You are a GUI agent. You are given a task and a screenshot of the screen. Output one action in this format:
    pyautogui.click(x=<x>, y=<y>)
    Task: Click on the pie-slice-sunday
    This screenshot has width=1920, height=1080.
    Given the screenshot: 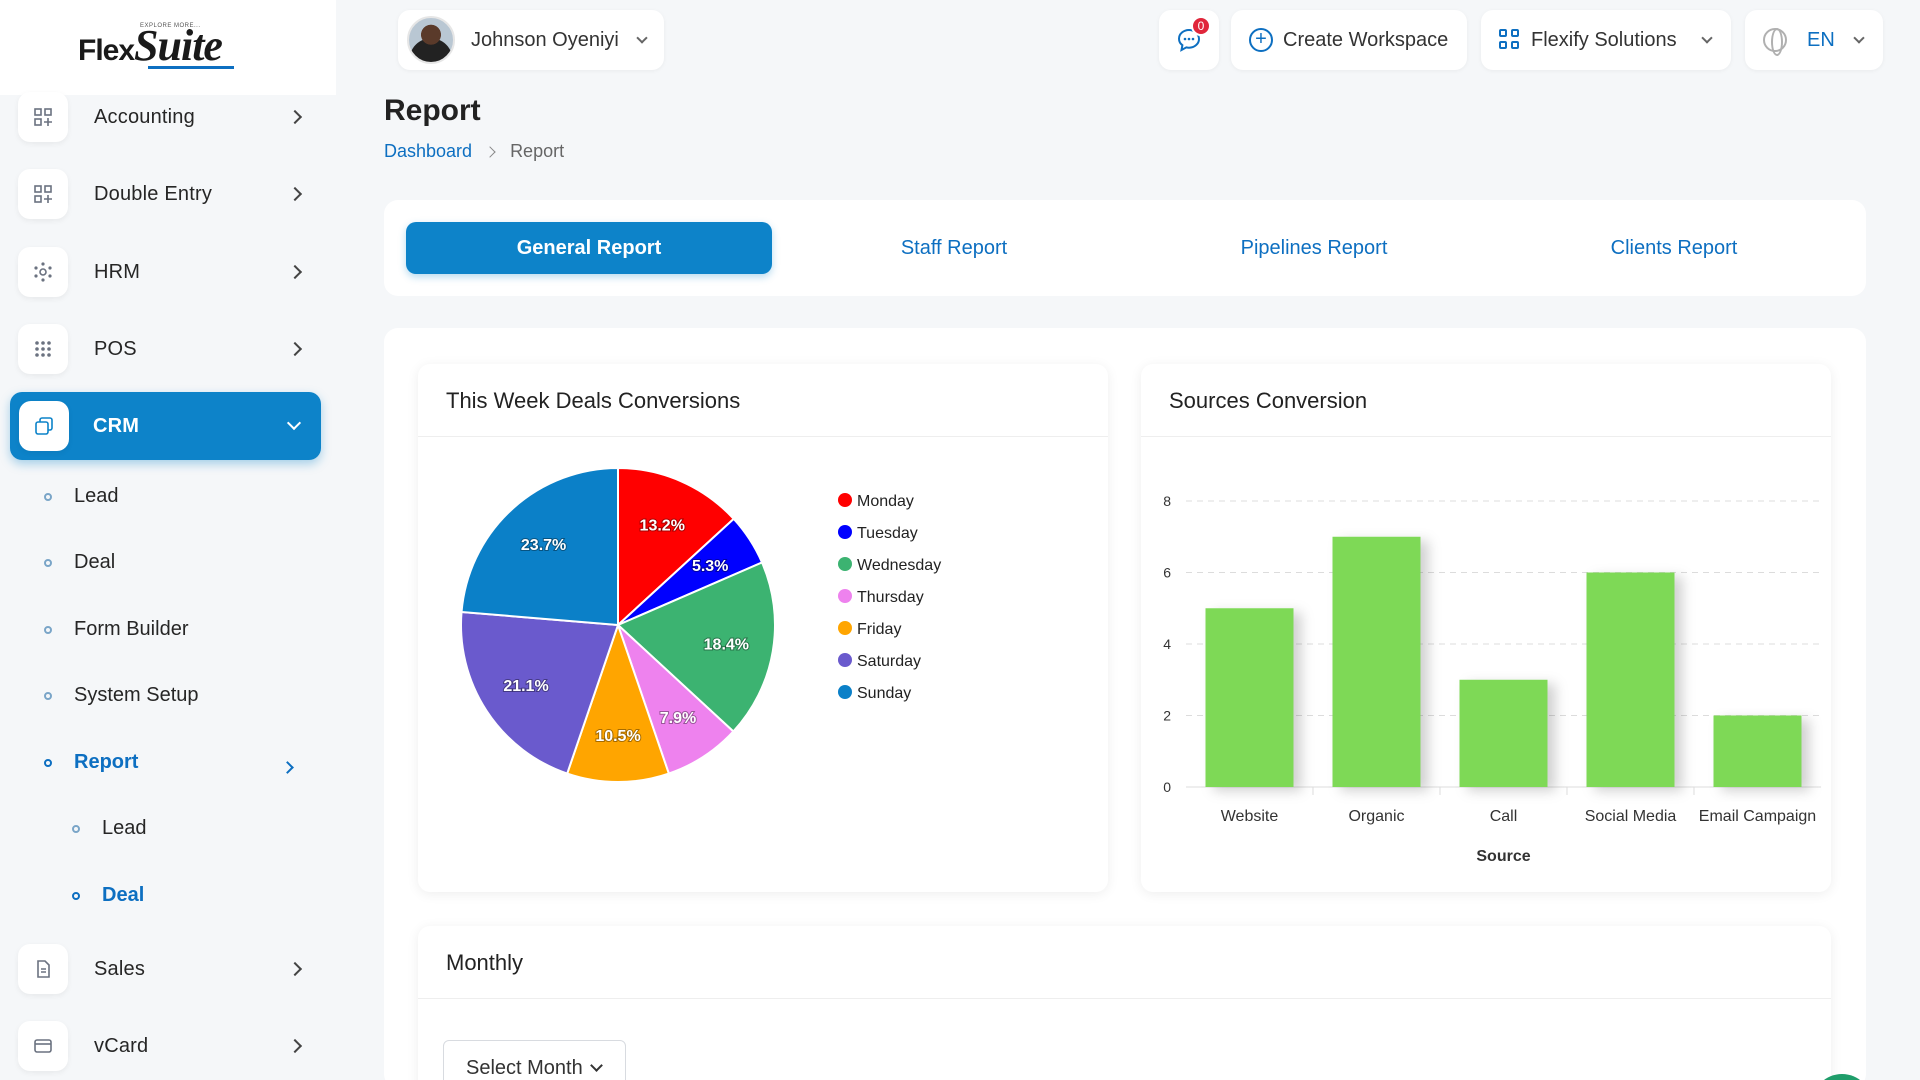 What is the action you would take?
    pyautogui.click(x=539, y=546)
    